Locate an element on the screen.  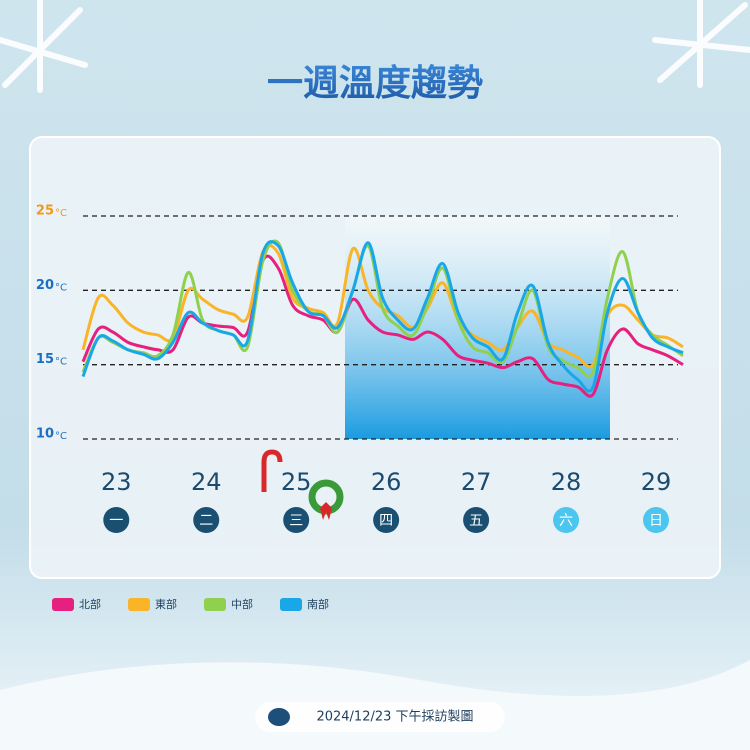
x-tick-label: 27 is located at coordinates (476, 482).